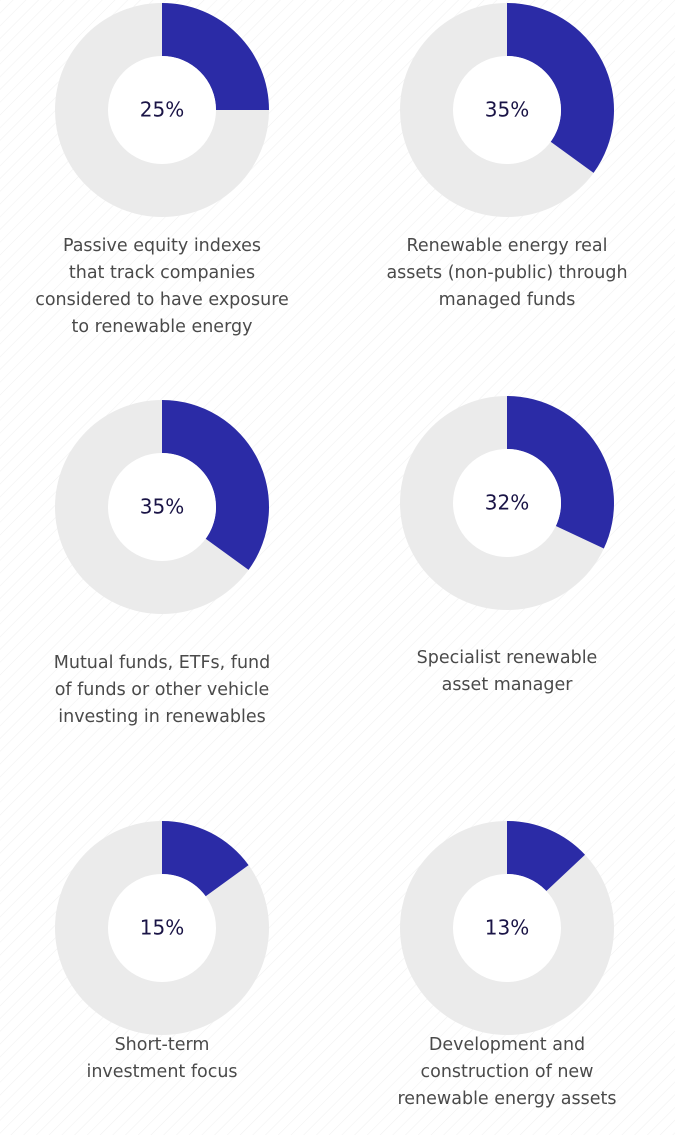  What do you see at coordinates (507, 1045) in the screenshot?
I see `caption-line: Development and` at bounding box center [507, 1045].